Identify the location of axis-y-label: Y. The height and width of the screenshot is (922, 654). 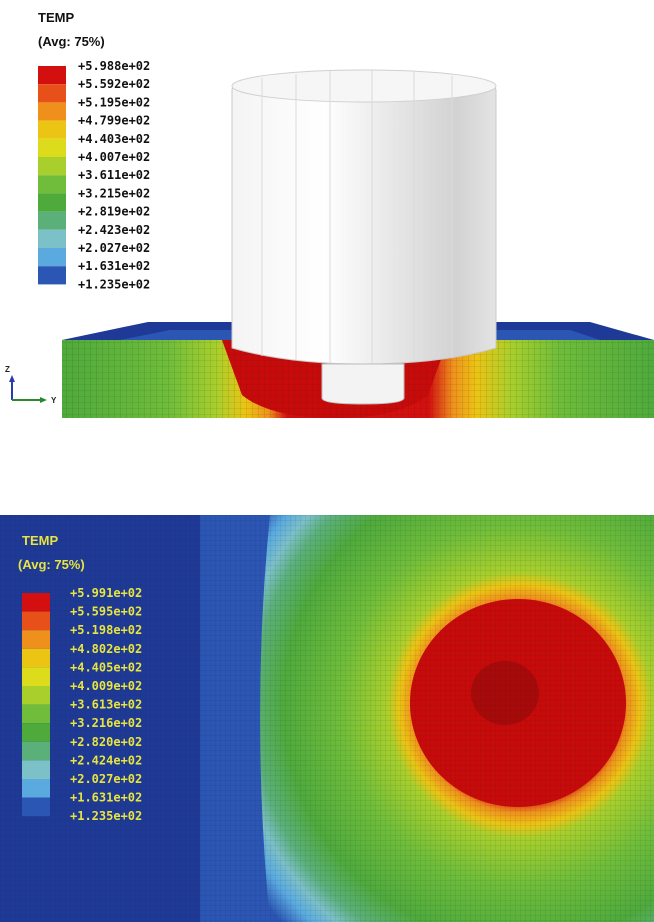
(54, 400).